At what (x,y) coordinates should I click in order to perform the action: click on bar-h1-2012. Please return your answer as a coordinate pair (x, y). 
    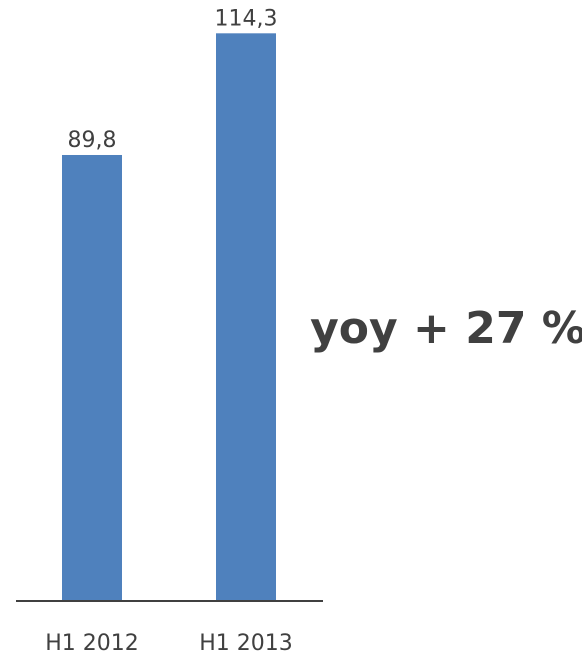
    Looking at the image, I should click on (92, 377).